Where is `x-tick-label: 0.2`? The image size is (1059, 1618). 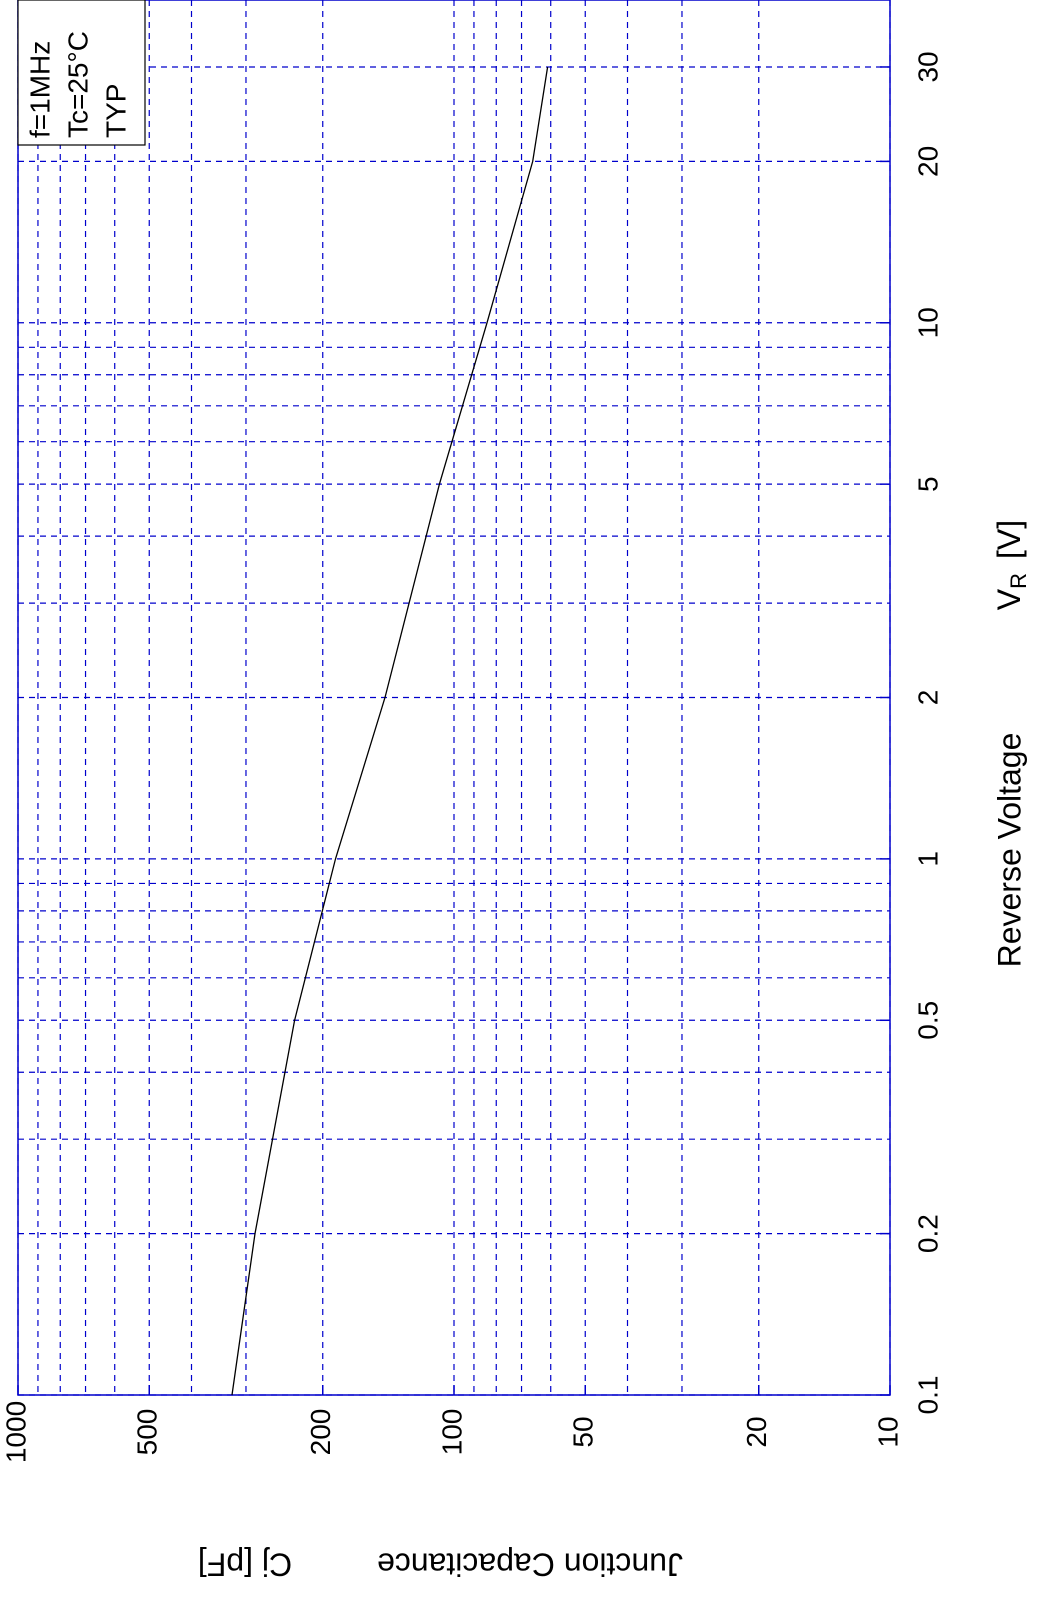 x-tick-label: 0.2 is located at coordinates (927, 1233).